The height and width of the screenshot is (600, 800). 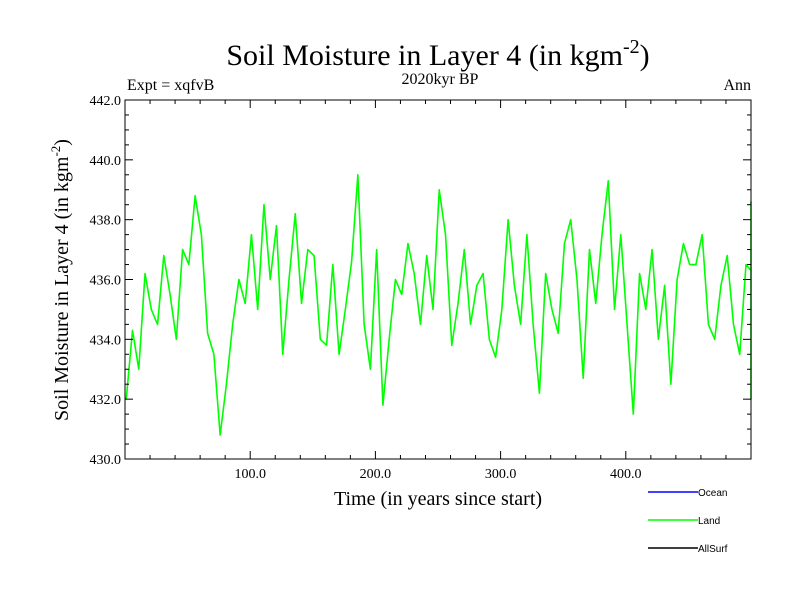 What do you see at coordinates (688, 521) in the screenshot?
I see `legend: Ocean Land AllSurf` at bounding box center [688, 521].